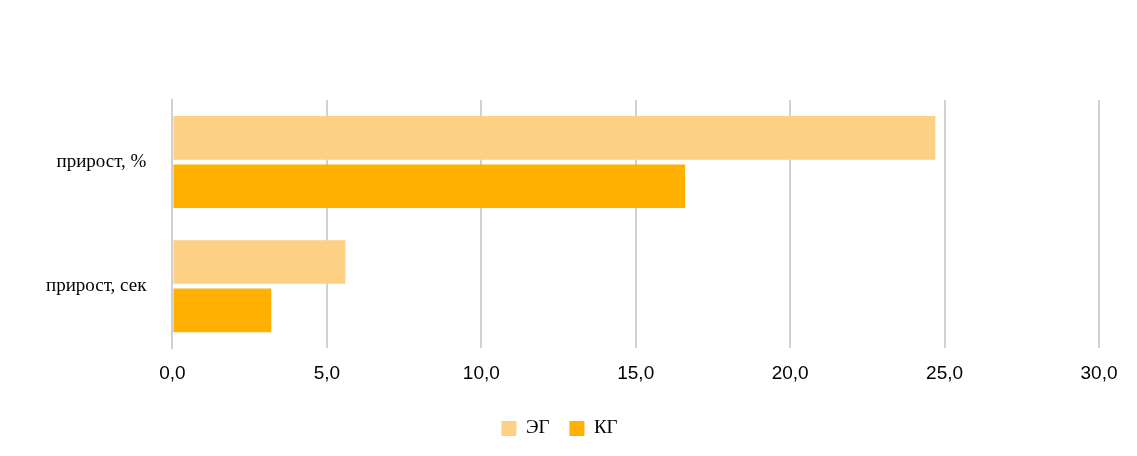  I want to click on x-tick-label: 20,0, so click(790, 372).